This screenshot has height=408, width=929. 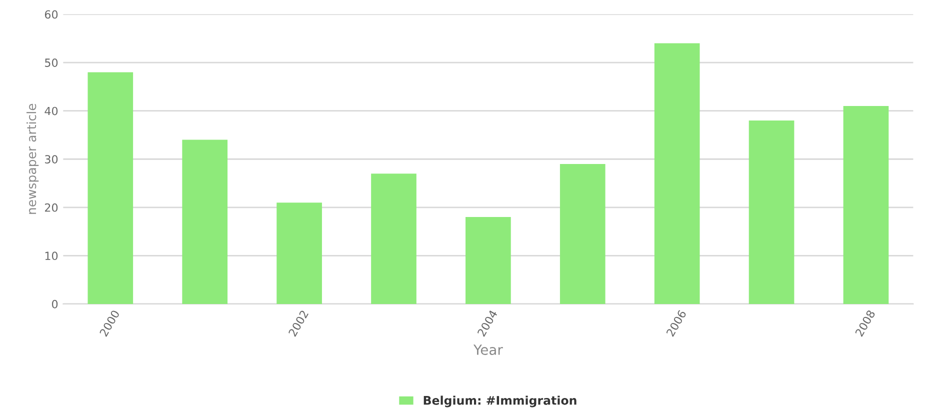 What do you see at coordinates (55, 304) in the screenshot?
I see `y-tick-label: 0` at bounding box center [55, 304].